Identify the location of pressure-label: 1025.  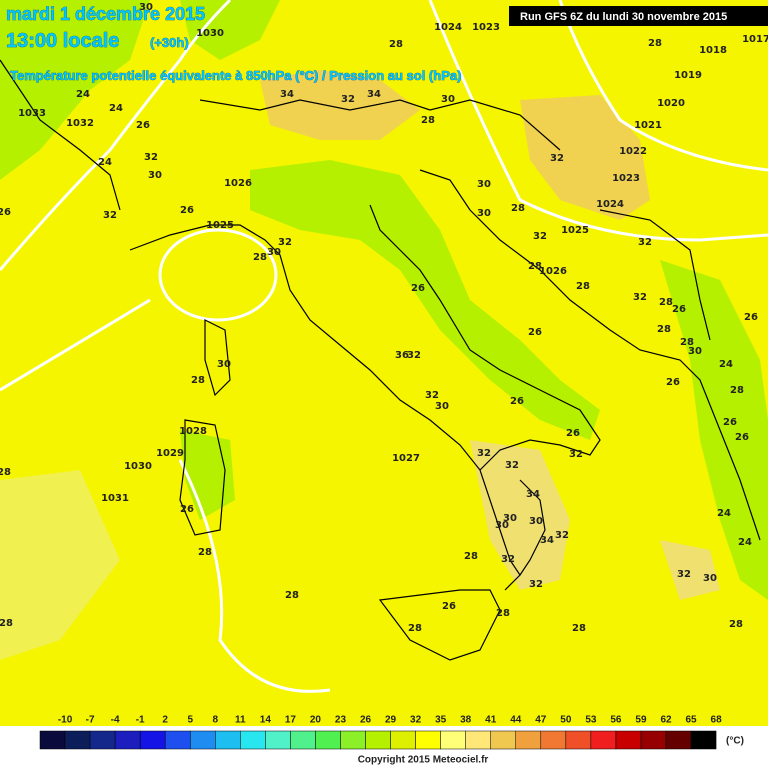
(220, 225).